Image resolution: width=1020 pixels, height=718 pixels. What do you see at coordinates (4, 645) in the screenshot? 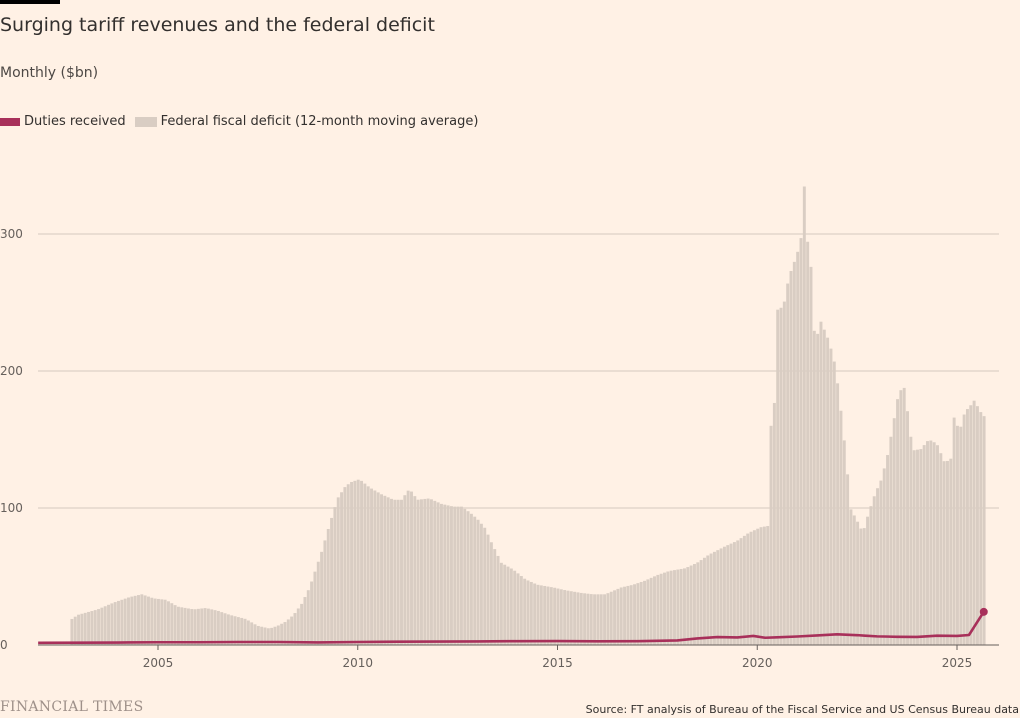
I see `y-tick-label: 0` at bounding box center [4, 645].